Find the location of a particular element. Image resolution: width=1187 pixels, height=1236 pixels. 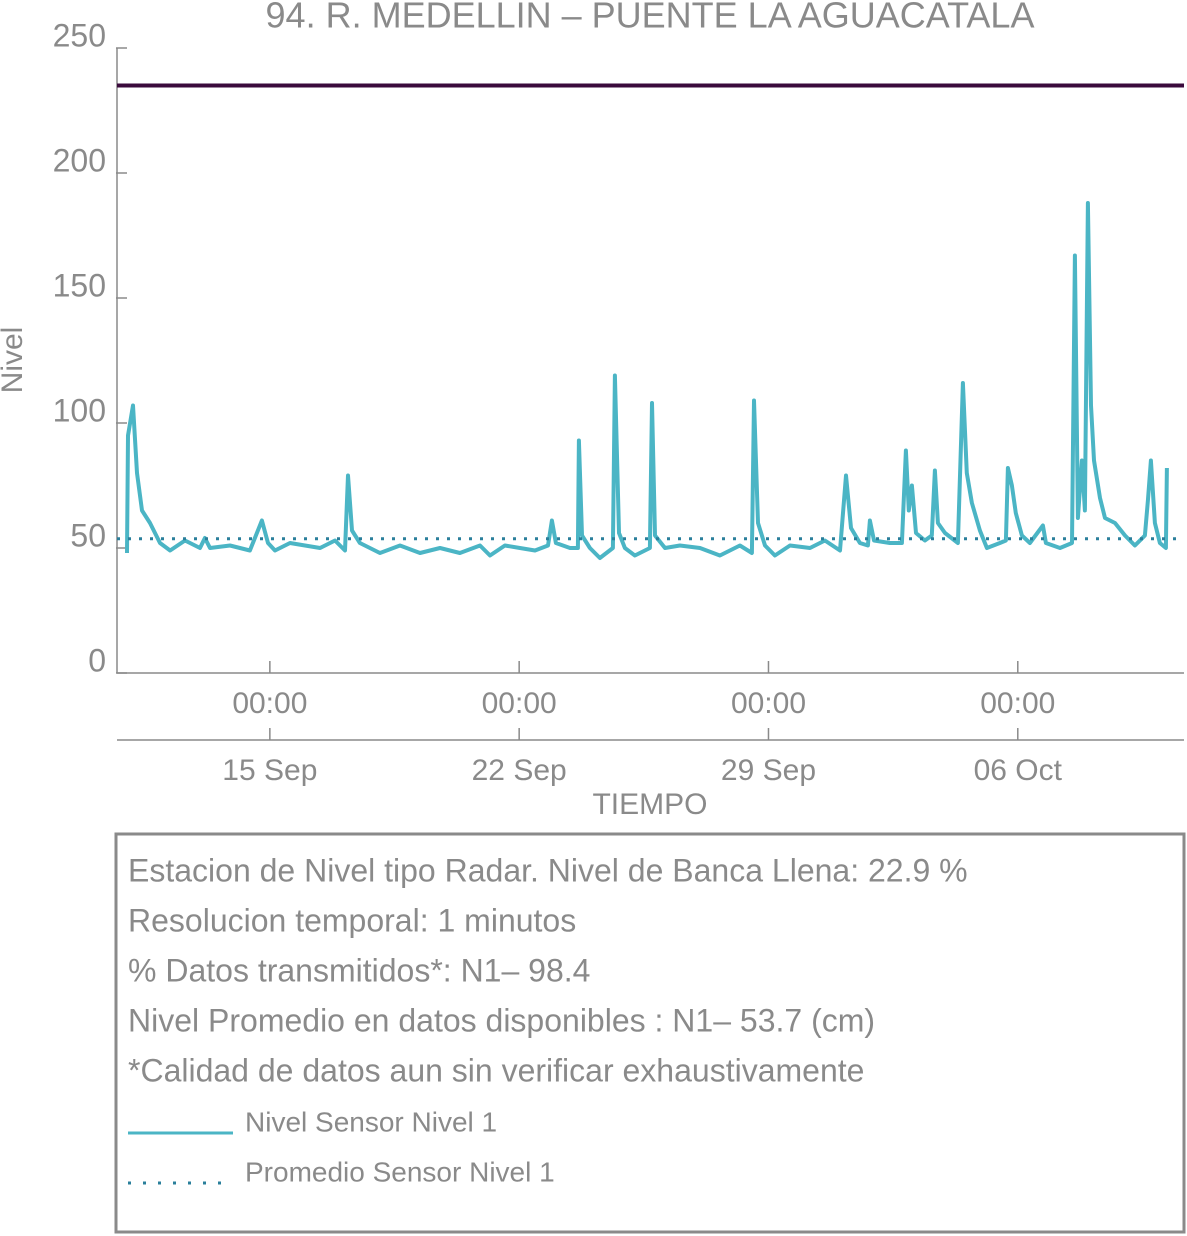

y-tick-label: 50 is located at coordinates (88, 535).